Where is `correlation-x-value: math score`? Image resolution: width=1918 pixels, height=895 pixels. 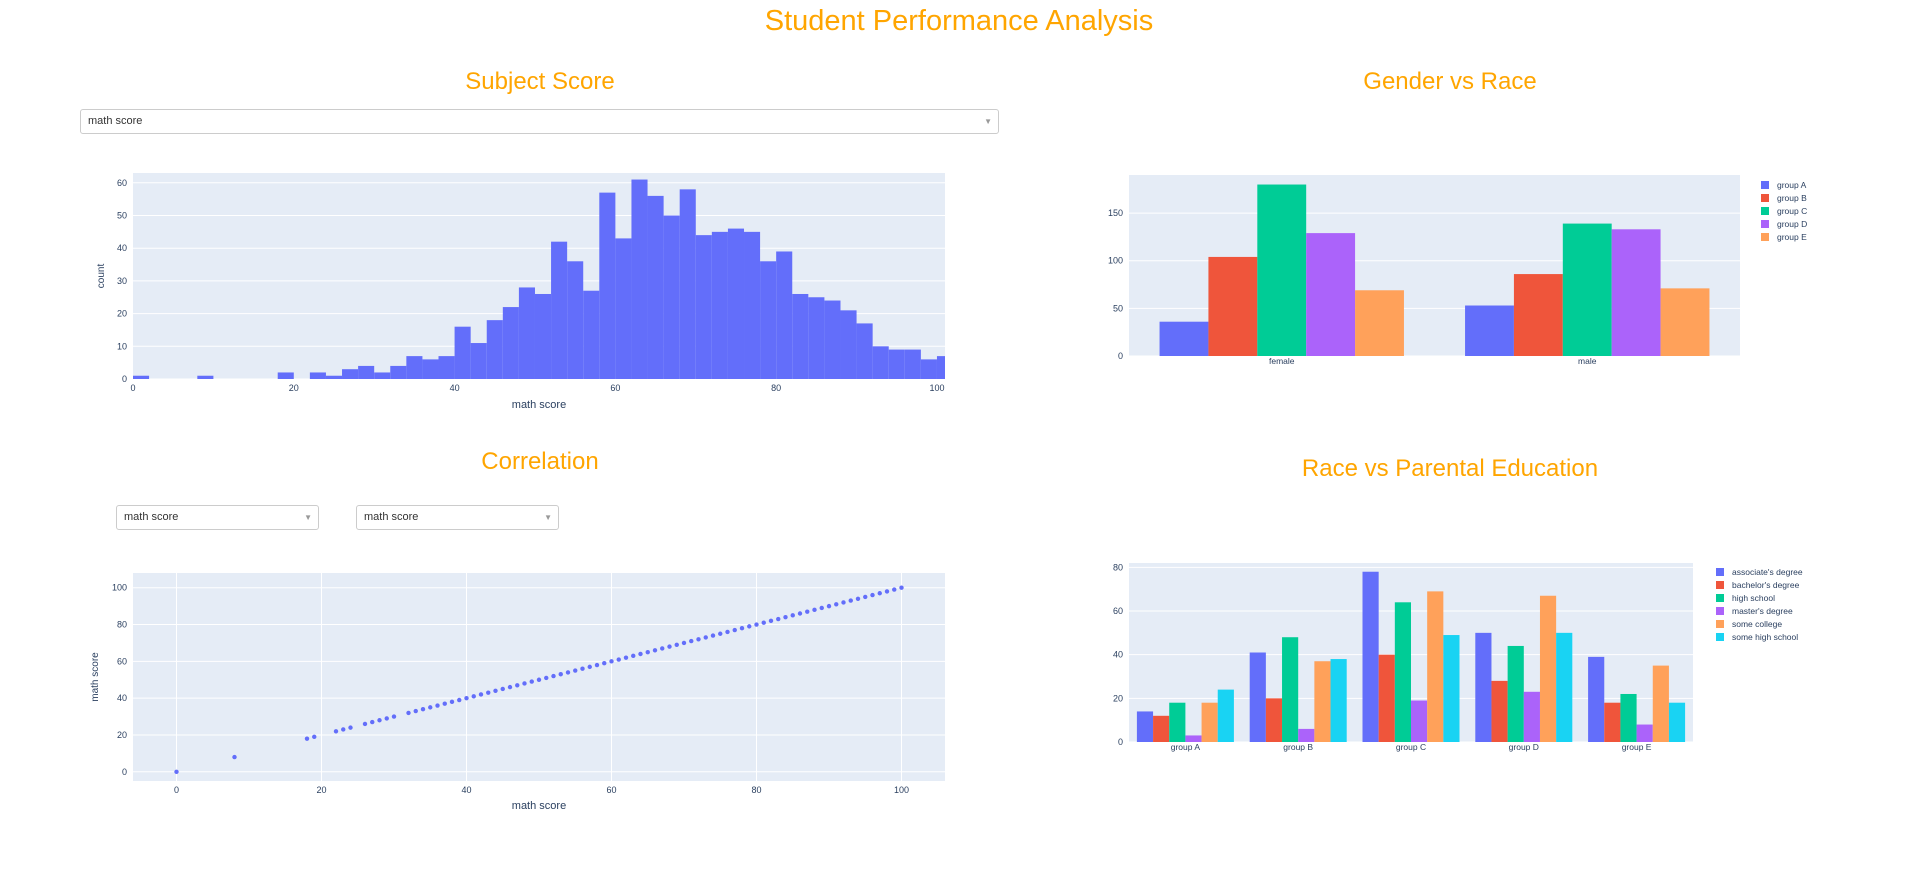
correlation-x-value: math score is located at coordinates (151, 517).